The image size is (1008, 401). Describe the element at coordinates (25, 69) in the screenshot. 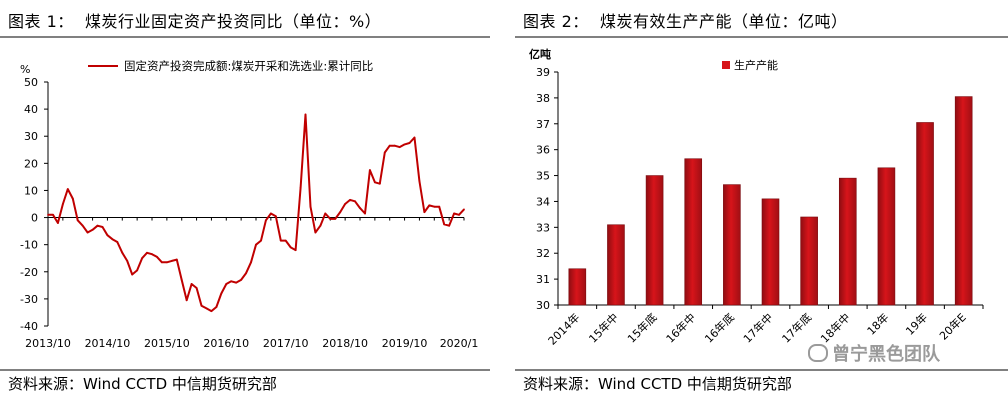

I see `y-axis-unit: %` at that location.